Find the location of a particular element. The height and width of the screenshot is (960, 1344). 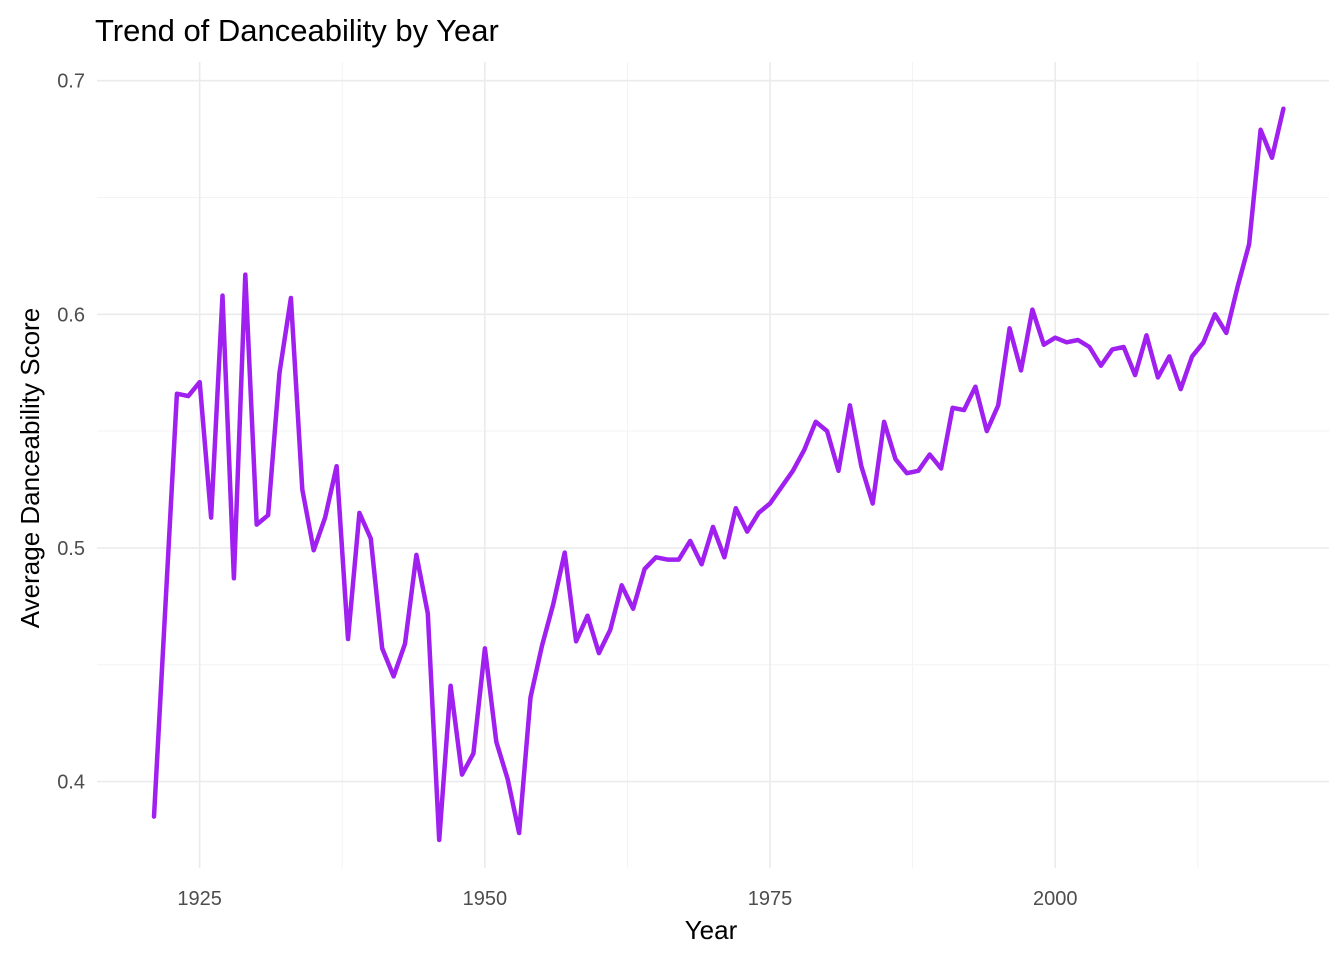

y-tick-label: 0.4 is located at coordinates (71, 783).